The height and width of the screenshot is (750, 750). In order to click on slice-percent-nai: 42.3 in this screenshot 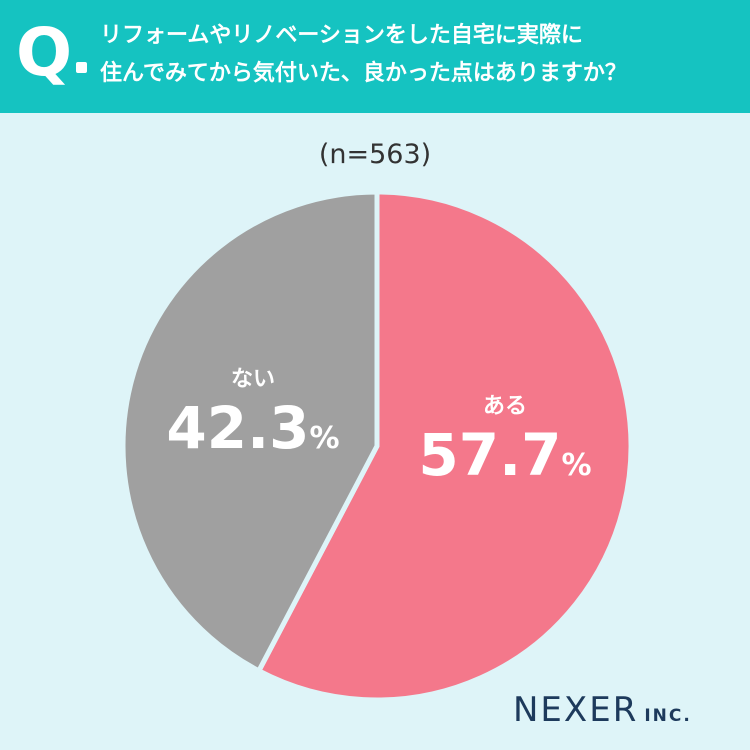, I will do `click(238, 428)`.